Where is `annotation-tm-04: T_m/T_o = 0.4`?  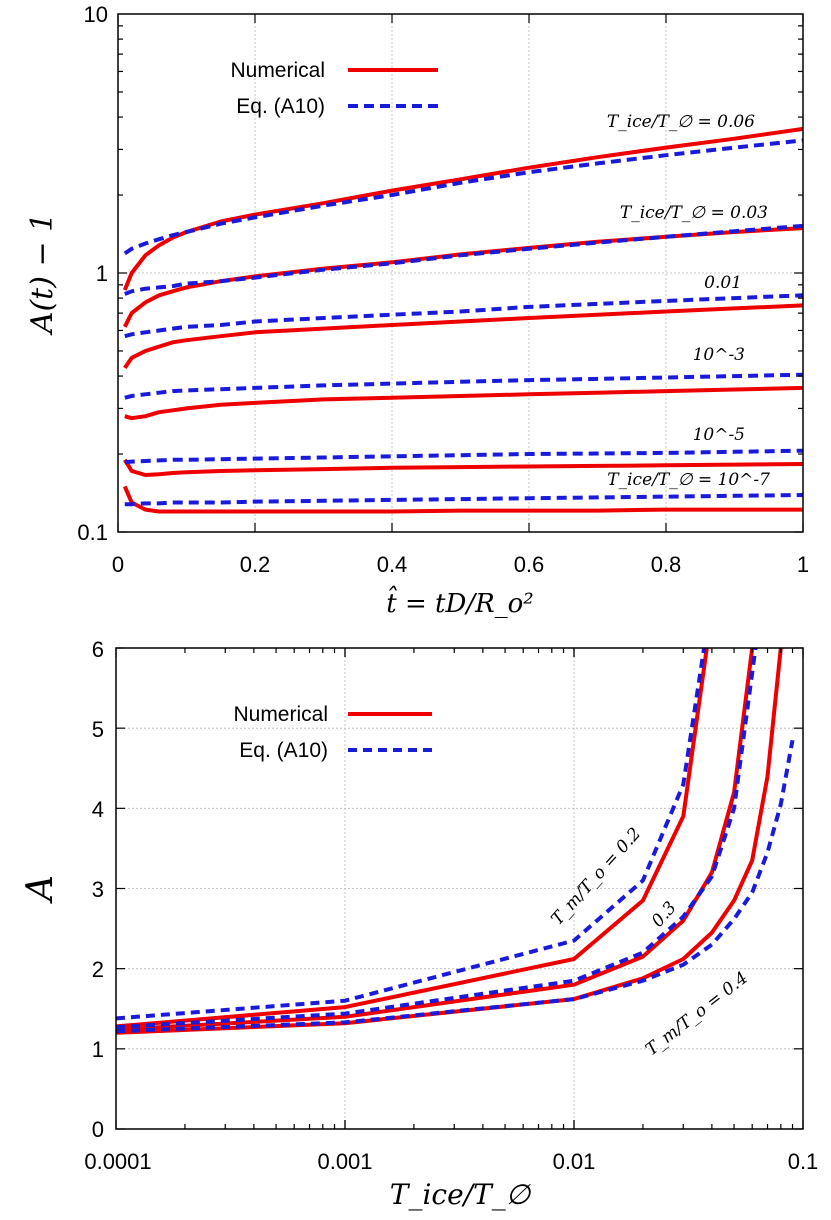 annotation-tm-04: T_m/T_o = 0.4 is located at coordinates (697, 1014).